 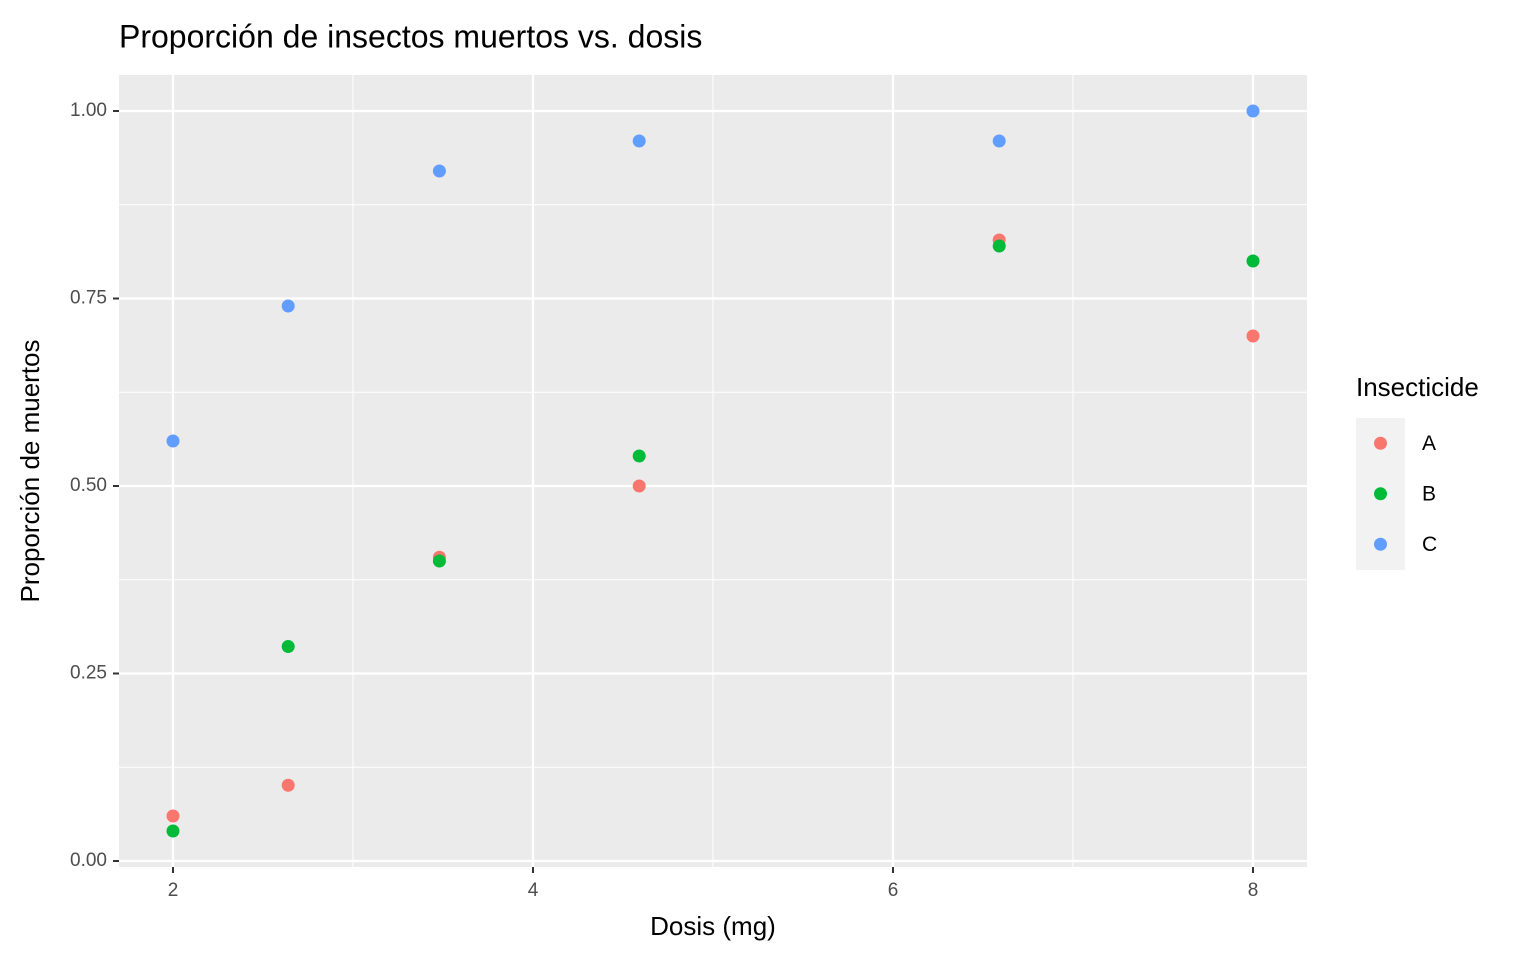 I want to click on y-tick-label: 0.75, so click(x=88, y=298).